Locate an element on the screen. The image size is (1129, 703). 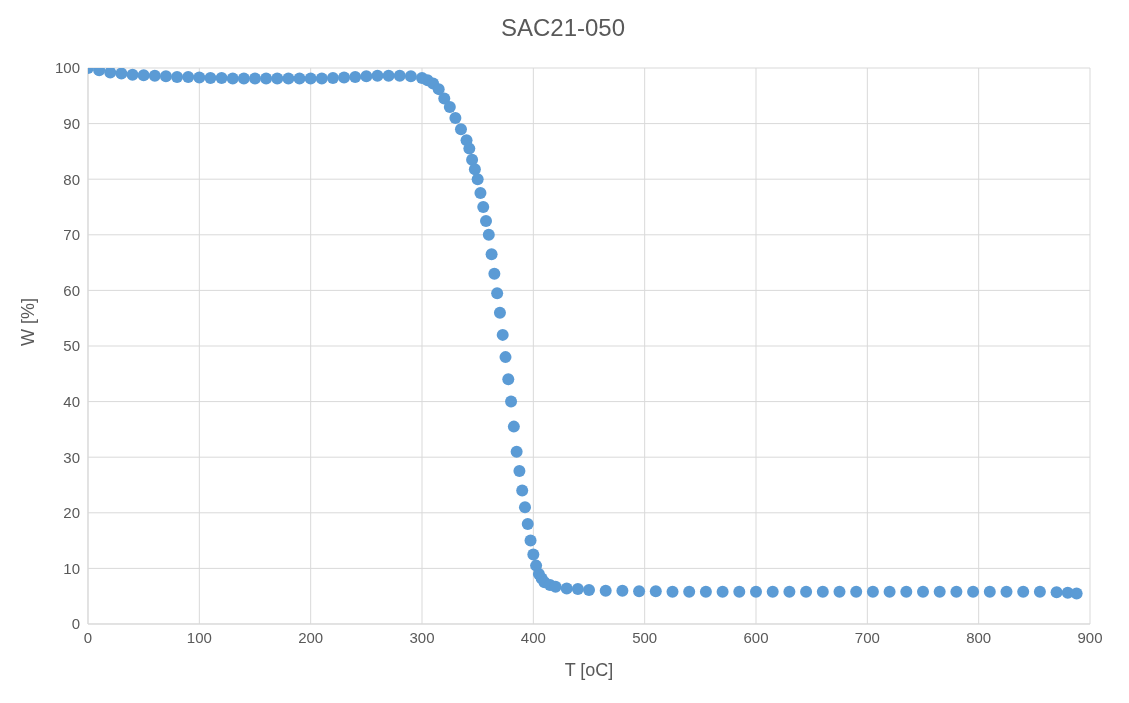
x-tick-label: 400 is located at coordinates (533, 637).